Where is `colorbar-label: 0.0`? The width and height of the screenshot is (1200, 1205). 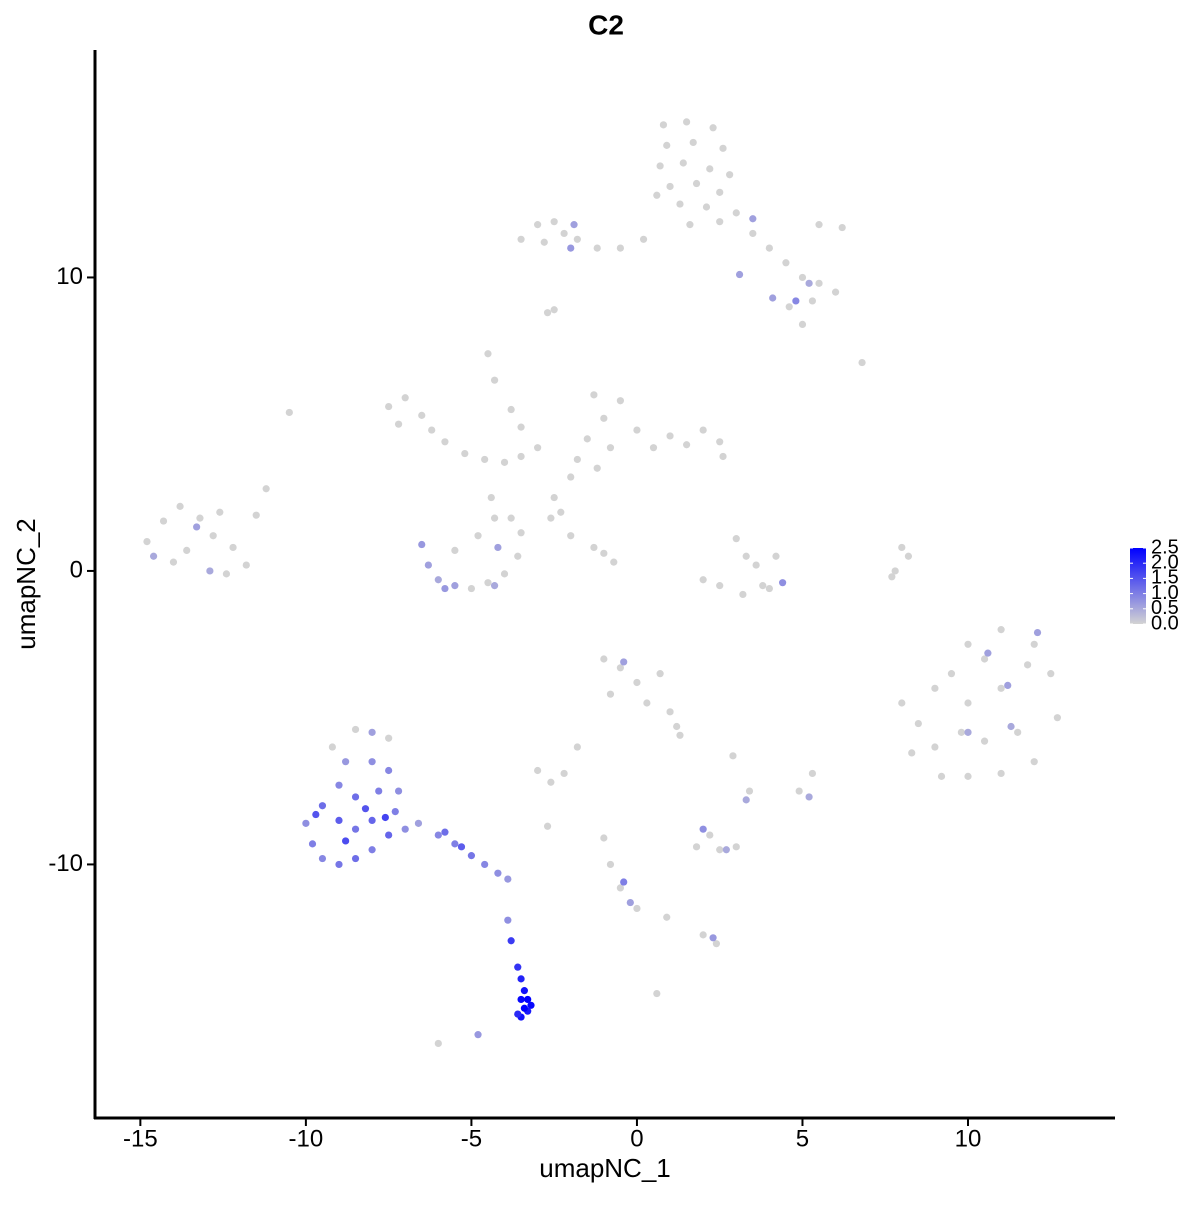
colorbar-label: 0.0 is located at coordinates (1165, 623).